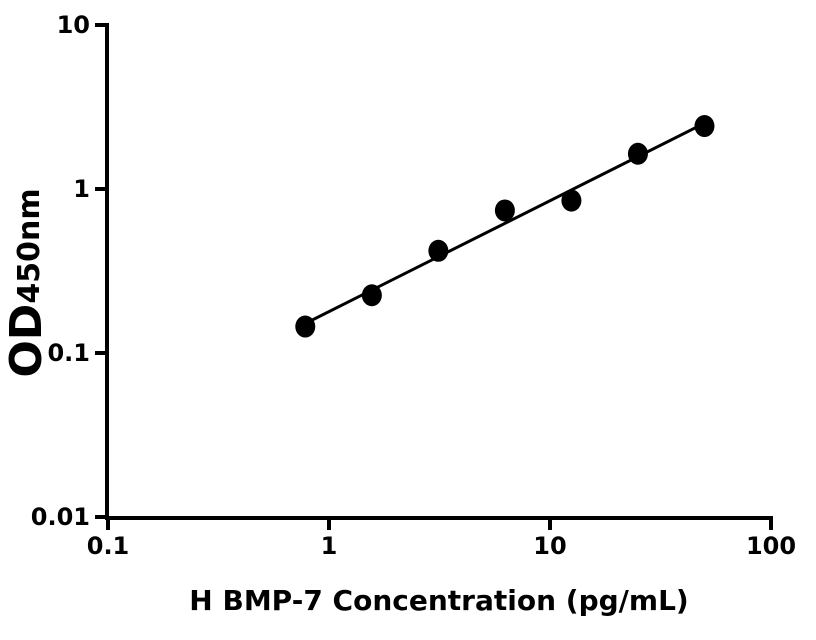 The image size is (816, 640). I want to click on y-axis-title-main: OD, so click(26, 340).